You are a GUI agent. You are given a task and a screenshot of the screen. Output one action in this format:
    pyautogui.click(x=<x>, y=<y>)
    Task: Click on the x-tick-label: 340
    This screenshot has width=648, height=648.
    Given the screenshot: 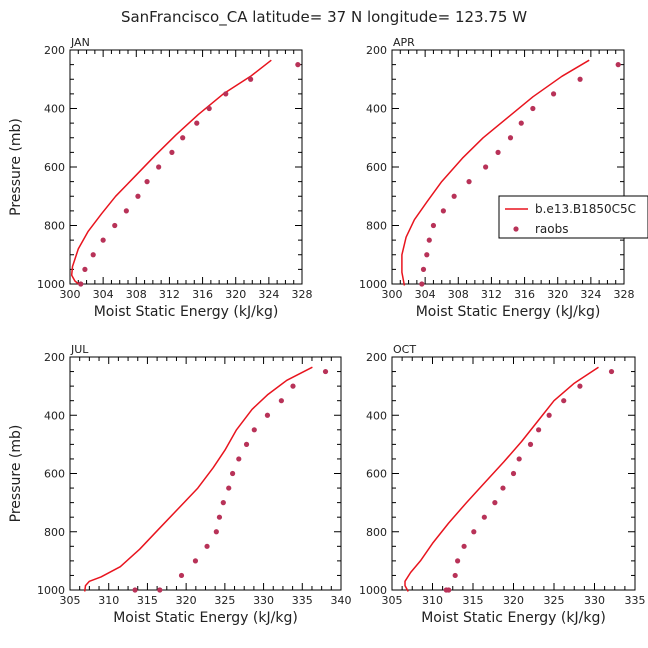 What is the action you would take?
    pyautogui.click(x=341, y=600)
    